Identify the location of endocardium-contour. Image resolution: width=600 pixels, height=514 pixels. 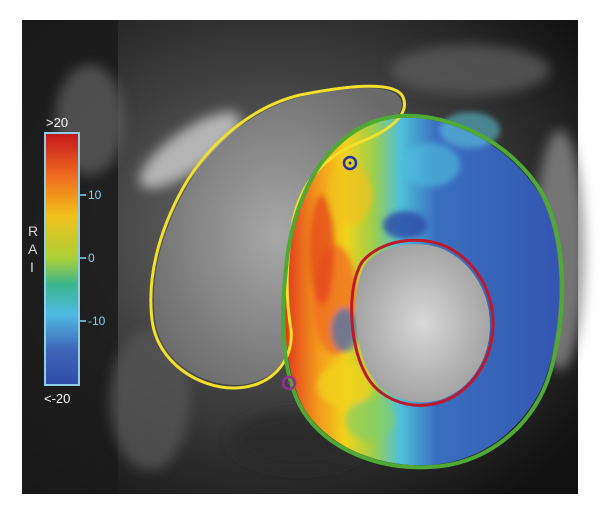
(422, 322).